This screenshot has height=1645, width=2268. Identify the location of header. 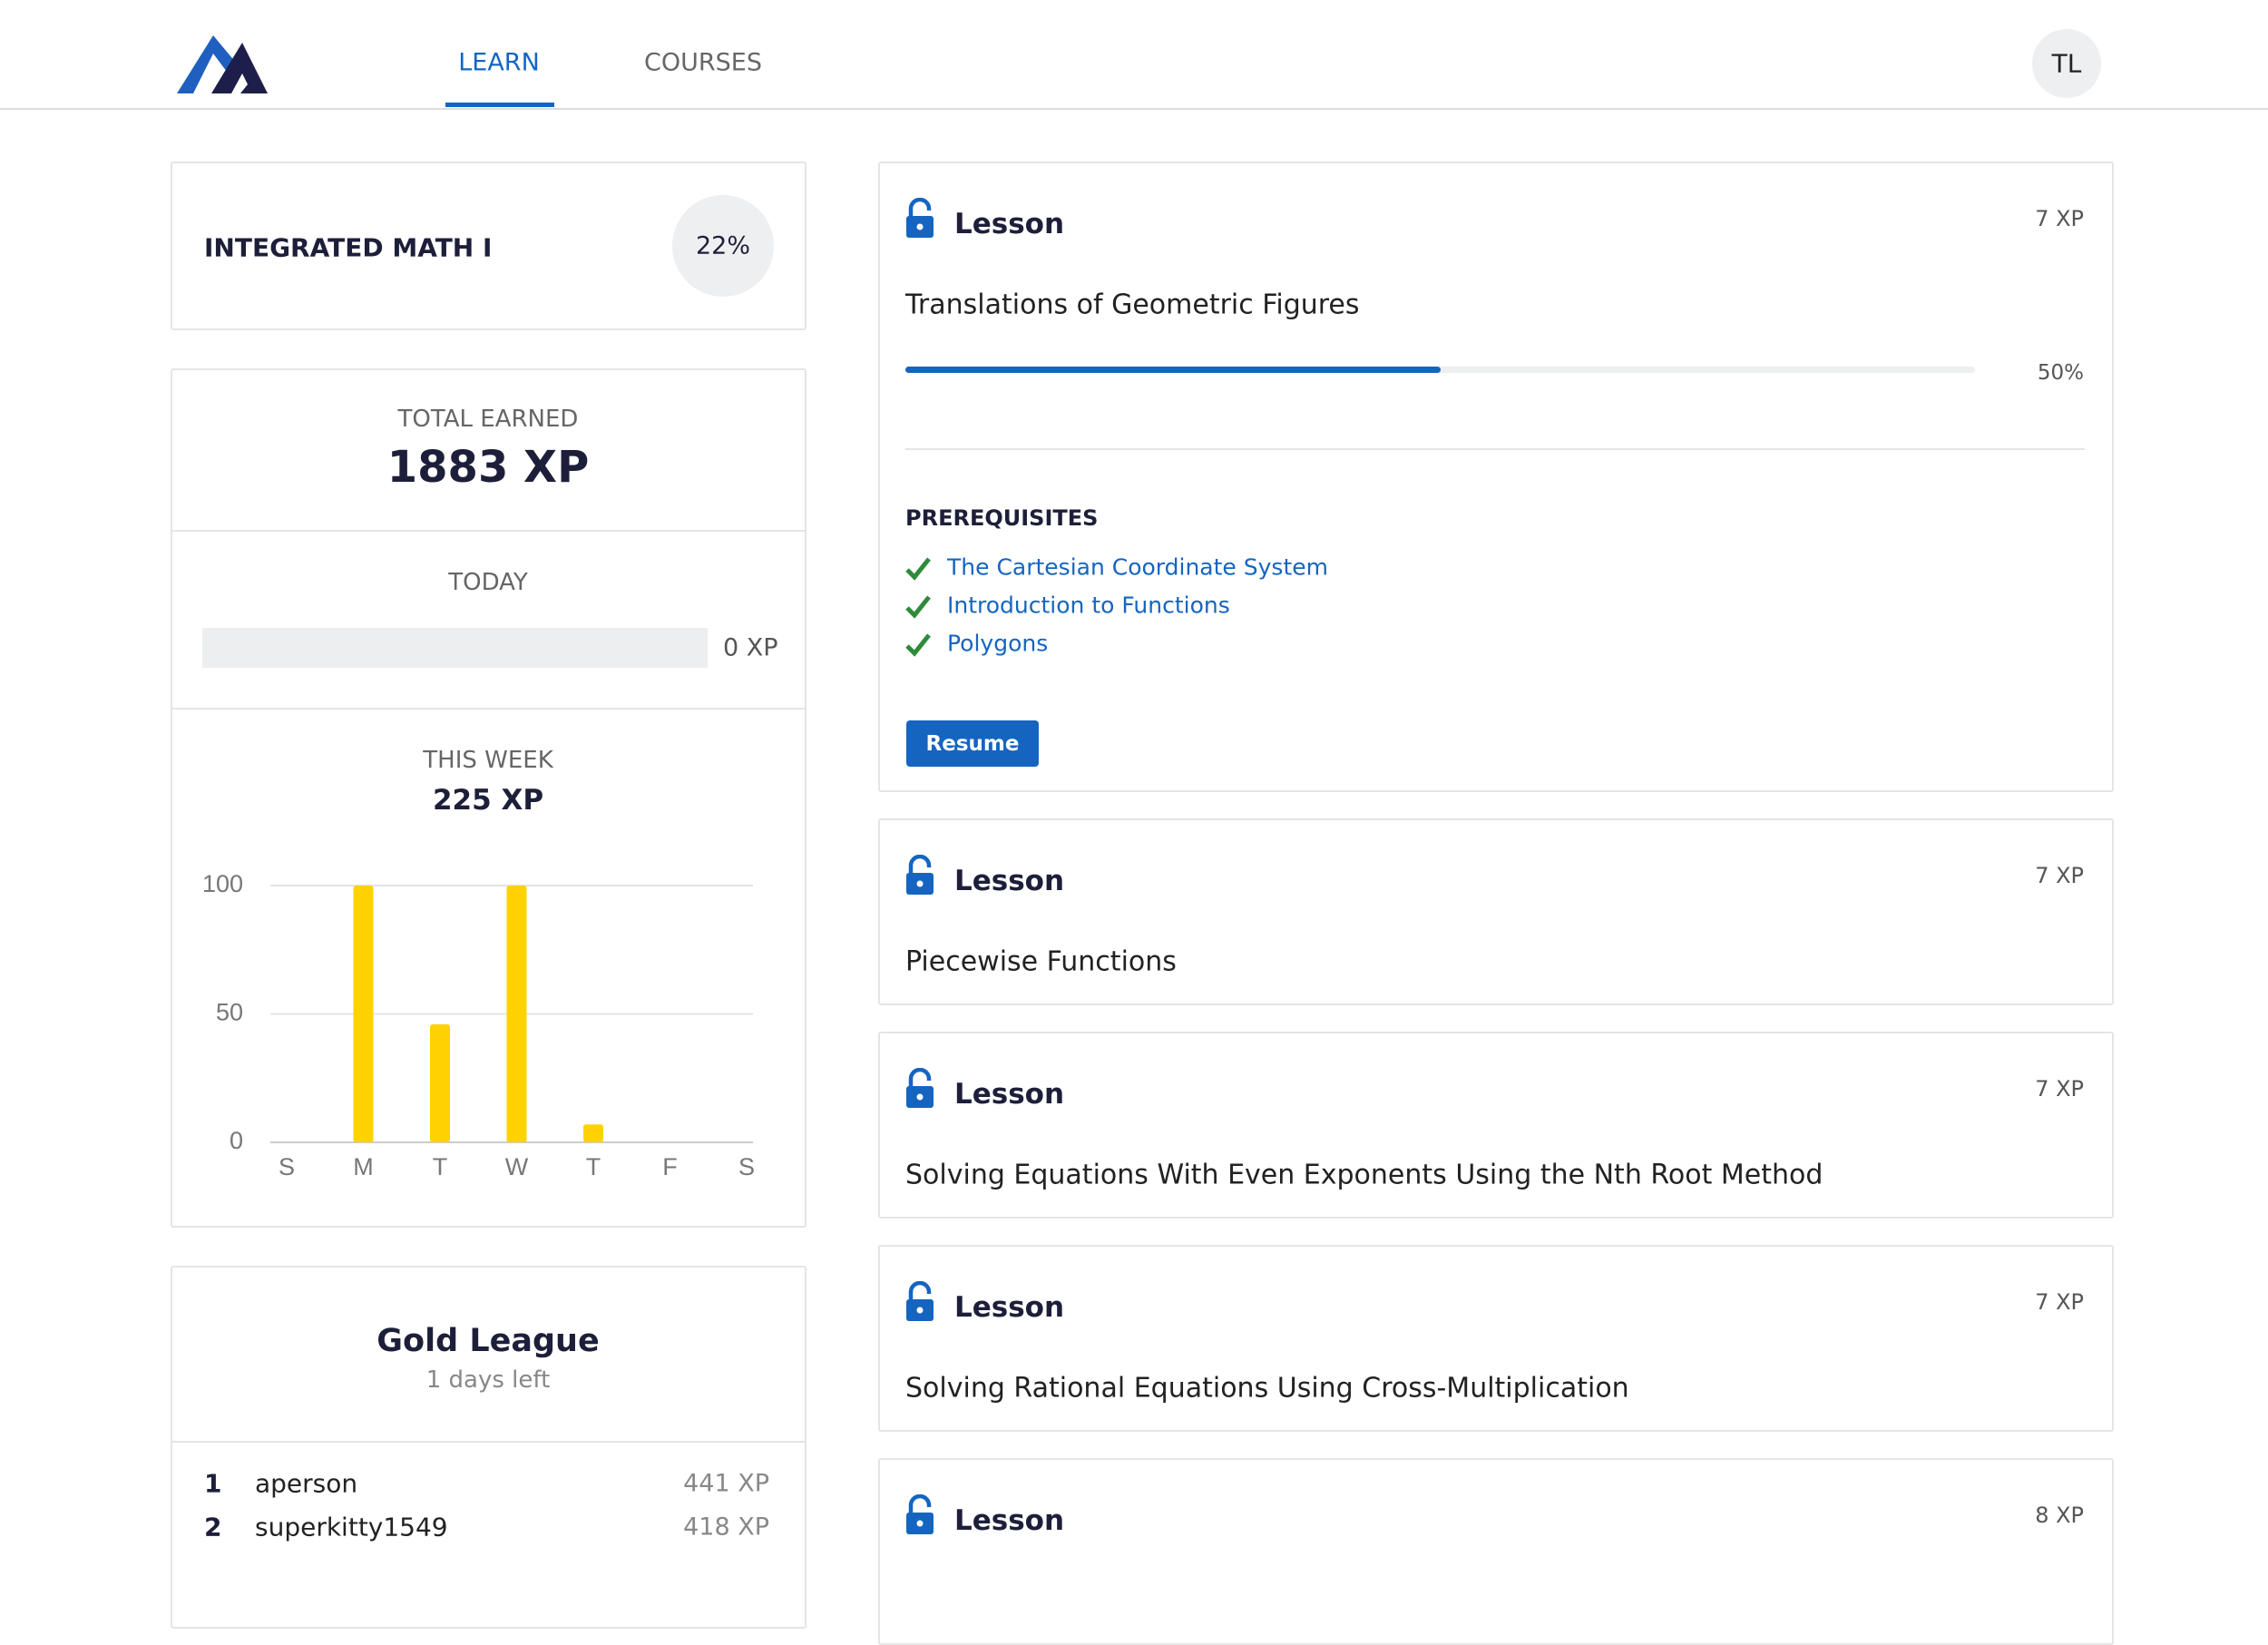
(1134, 55).